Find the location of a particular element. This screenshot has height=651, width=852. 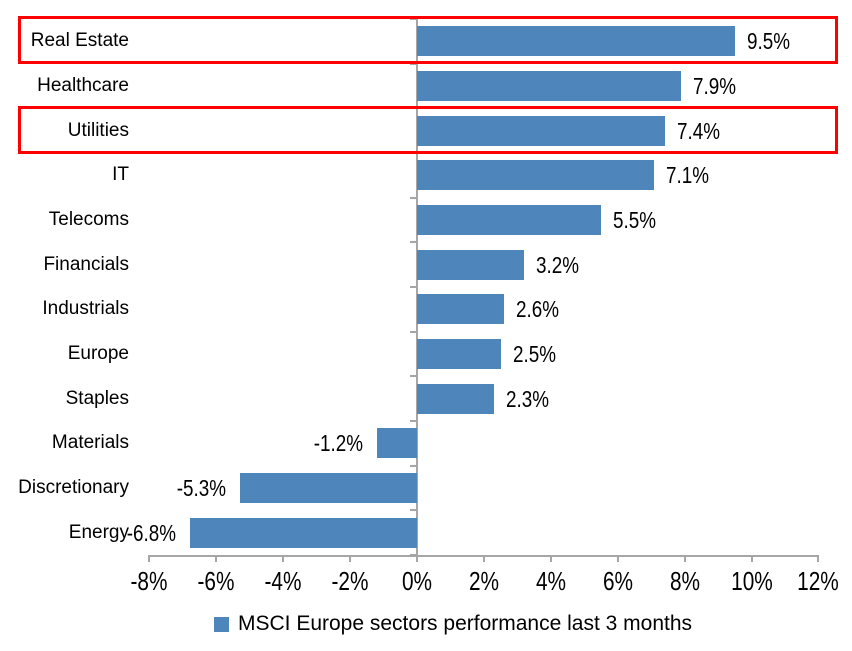

bar-real-estate is located at coordinates (576, 41).